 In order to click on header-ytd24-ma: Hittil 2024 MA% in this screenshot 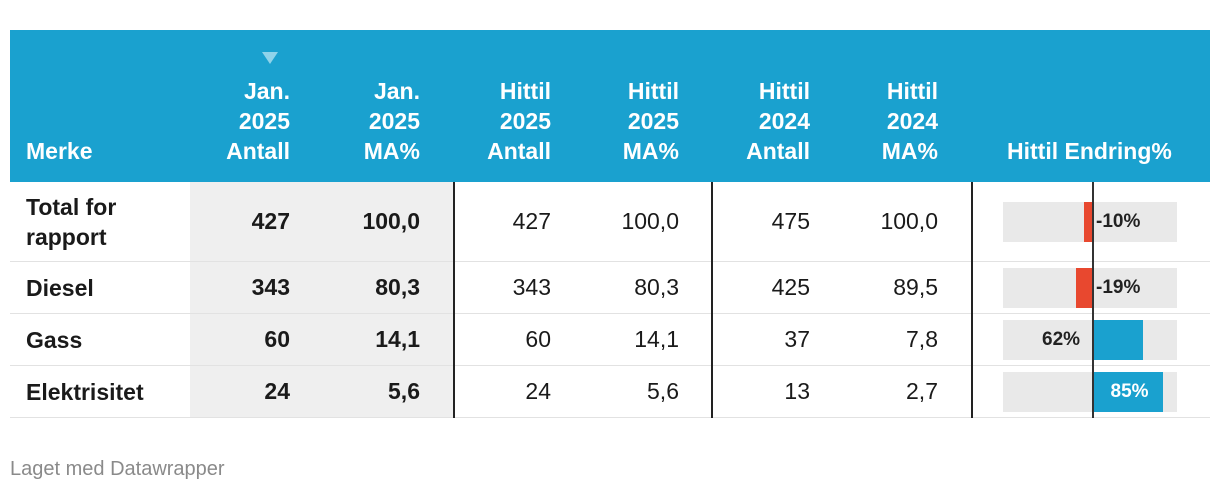, I will do `click(909, 121)`.